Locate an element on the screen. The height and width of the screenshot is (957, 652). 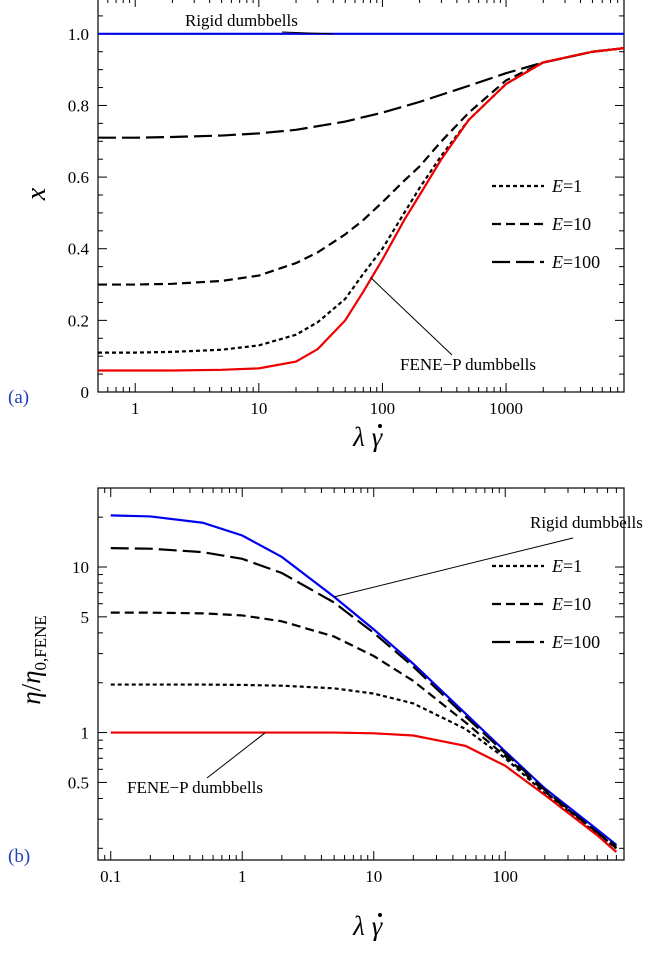
x-tick-label: 0.1 is located at coordinates (110, 876).